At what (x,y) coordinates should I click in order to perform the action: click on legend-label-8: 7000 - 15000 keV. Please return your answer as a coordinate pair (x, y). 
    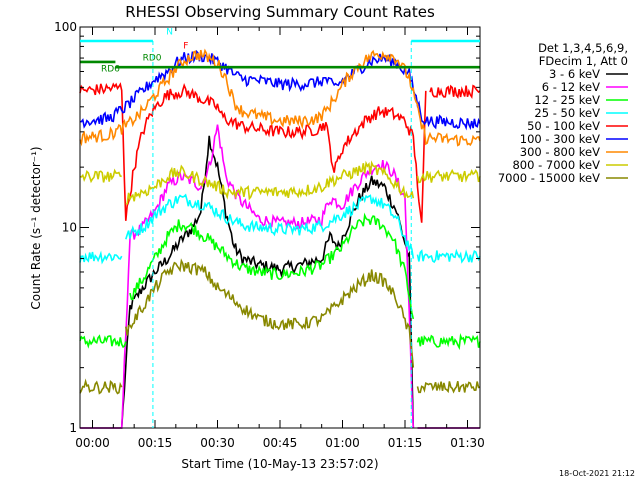
    Looking at the image, I should click on (549, 178).